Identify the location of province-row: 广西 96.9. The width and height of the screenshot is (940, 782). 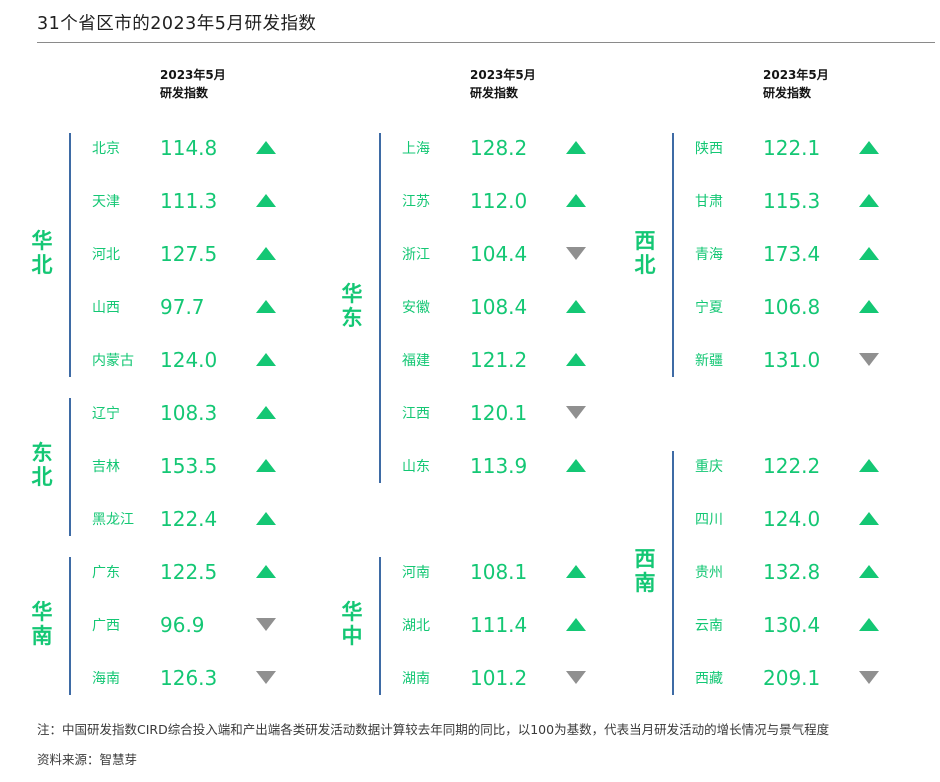
(192, 624).